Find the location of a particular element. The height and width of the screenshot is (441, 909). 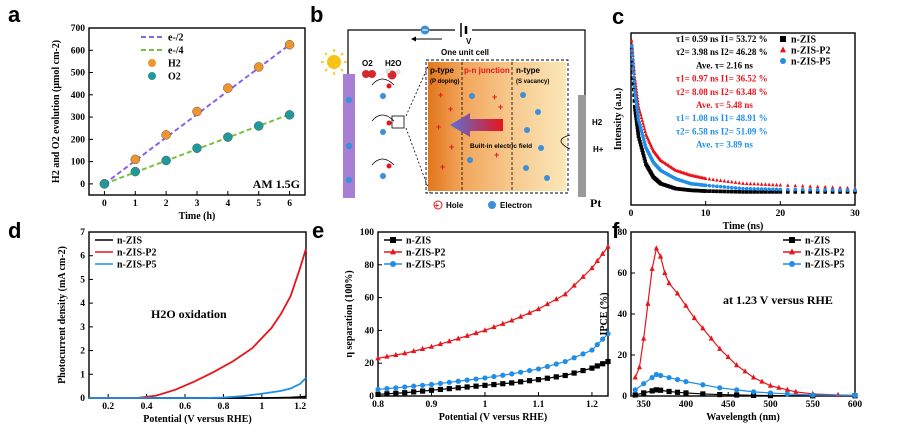

lifetime-annotation: τ1= 0.97 ns I1= 36.52 % is located at coordinates (722, 79).